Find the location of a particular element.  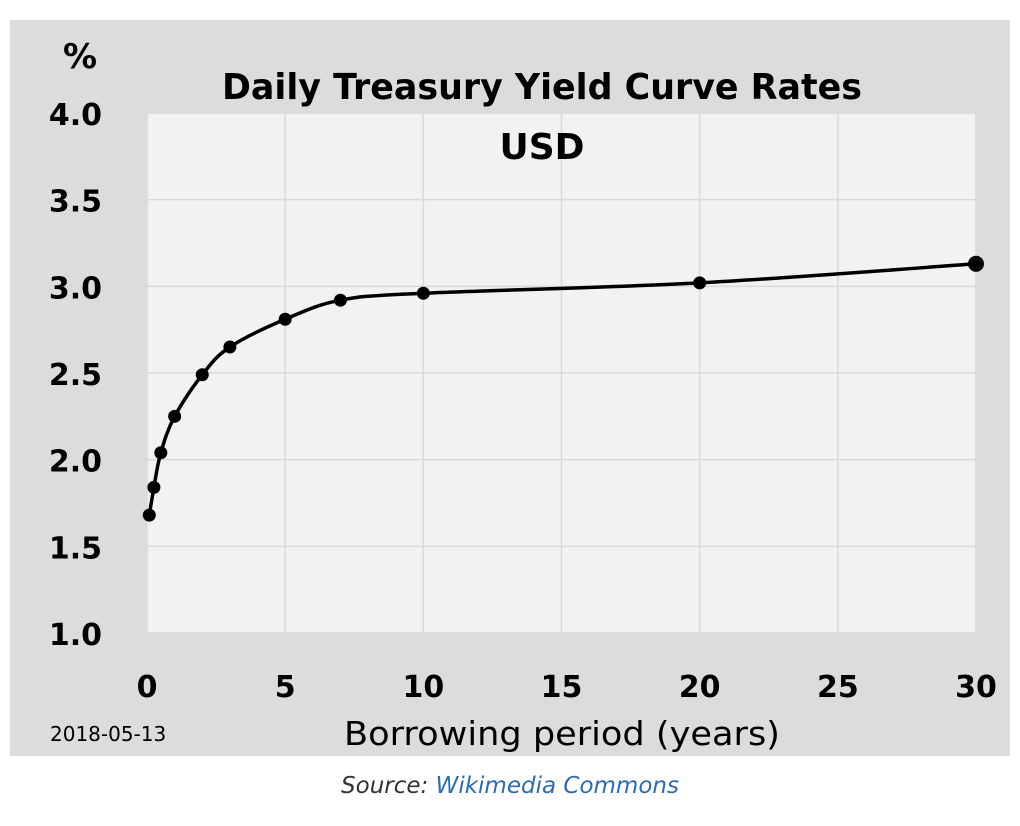

x-tick-label: 20 is located at coordinates (700, 687).